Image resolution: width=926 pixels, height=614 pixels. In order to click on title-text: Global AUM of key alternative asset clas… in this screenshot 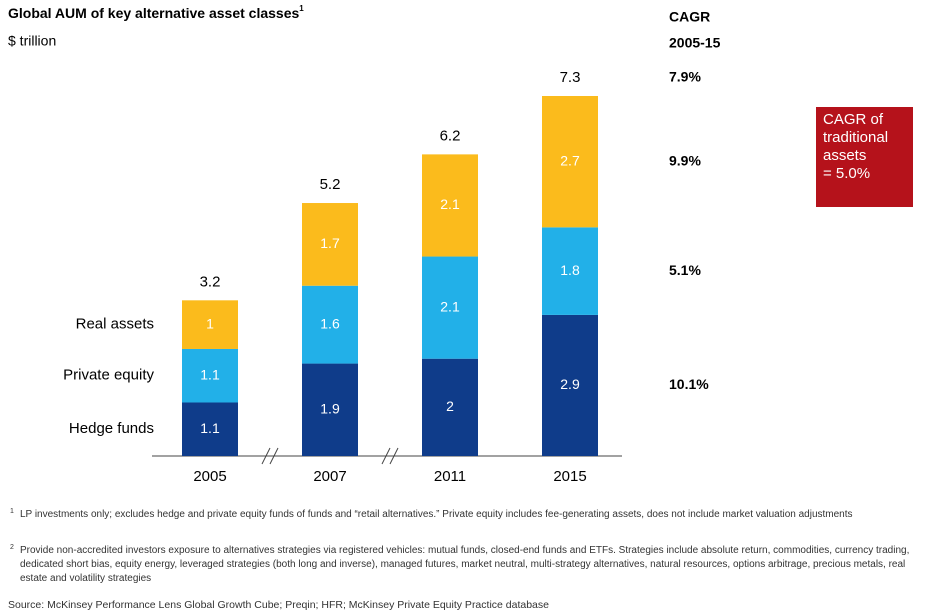, I will do `click(153, 13)`.